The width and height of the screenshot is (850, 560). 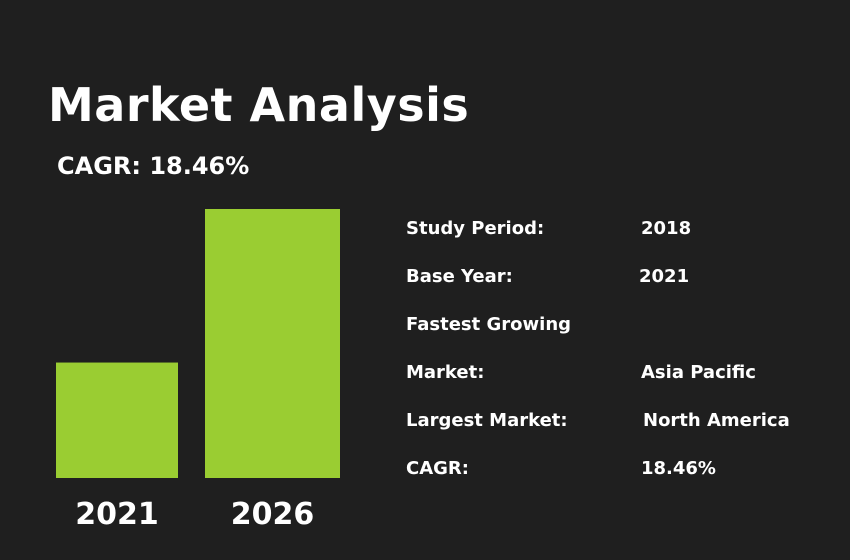 What do you see at coordinates (272, 343) in the screenshot?
I see `bar-2026` at bounding box center [272, 343].